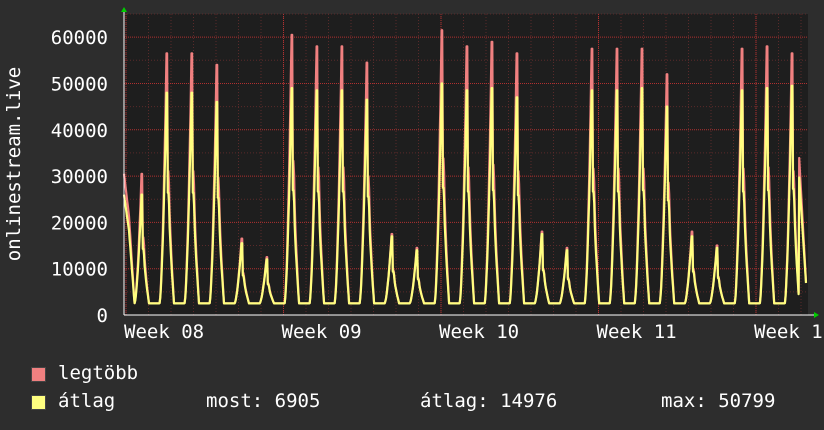 The image size is (824, 430). Describe the element at coordinates (788, 332) in the screenshot. I see `x-tick-label: Week 1` at that location.